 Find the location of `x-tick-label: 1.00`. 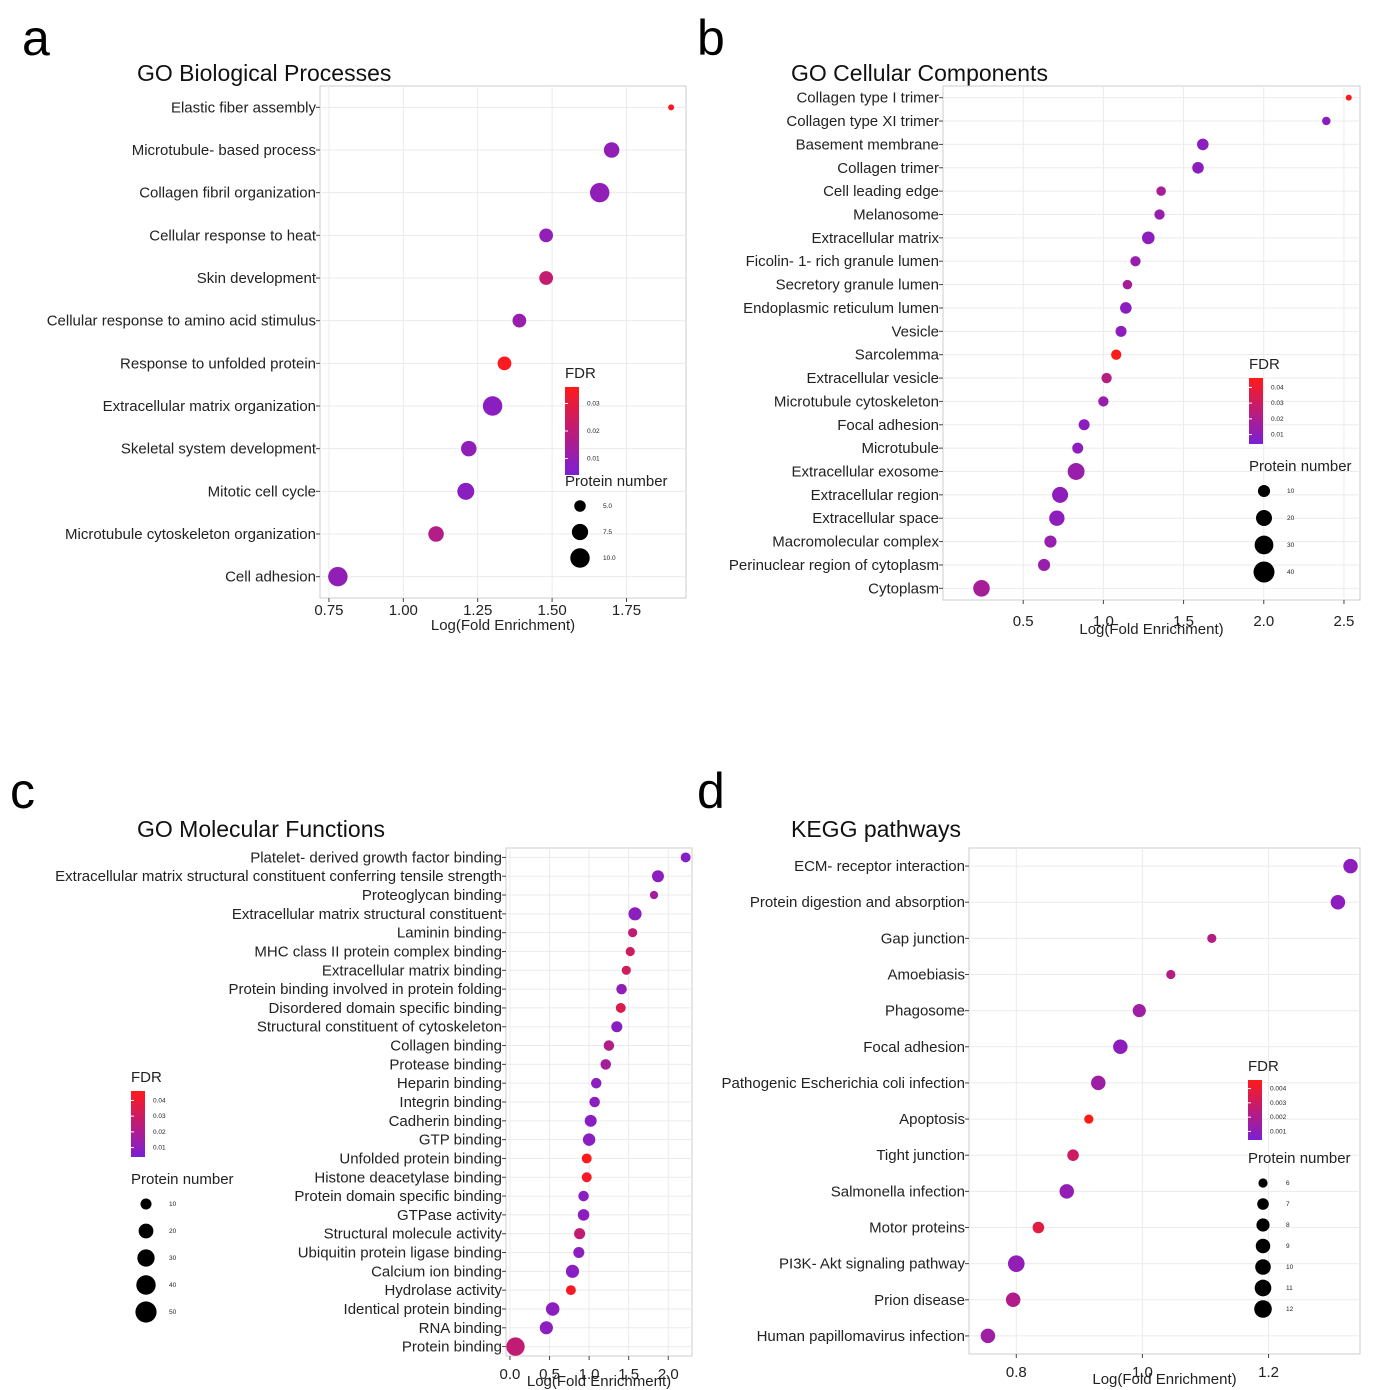

x-tick-label: 1.00 is located at coordinates (403, 610).